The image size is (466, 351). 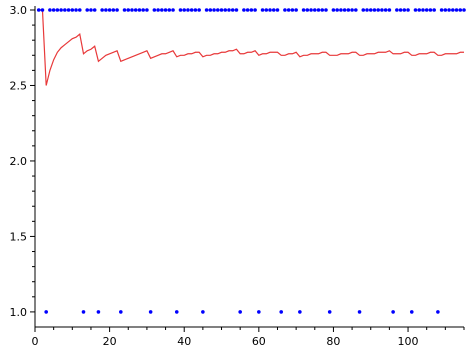 What do you see at coordinates (408, 341) in the screenshot?
I see `x-tick-label: 100` at bounding box center [408, 341].